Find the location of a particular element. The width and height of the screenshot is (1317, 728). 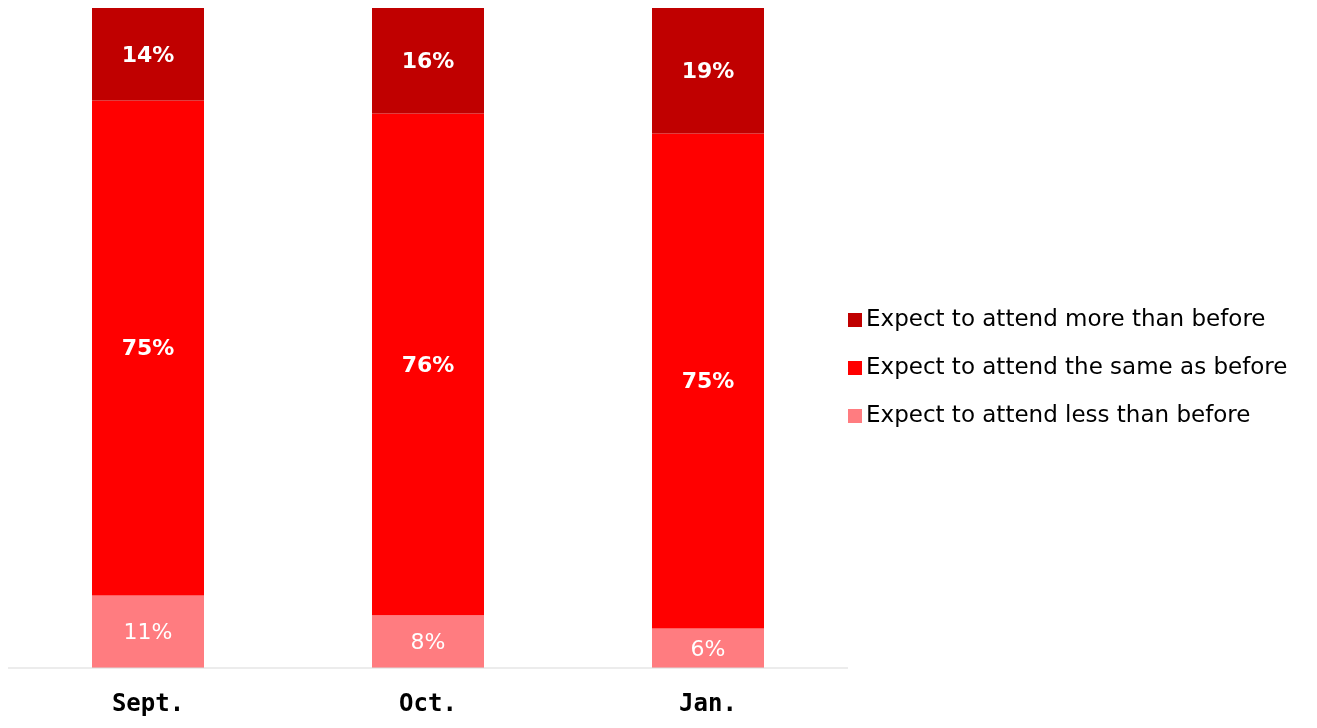

x-tick-label: Oct. is located at coordinates (428, 703).